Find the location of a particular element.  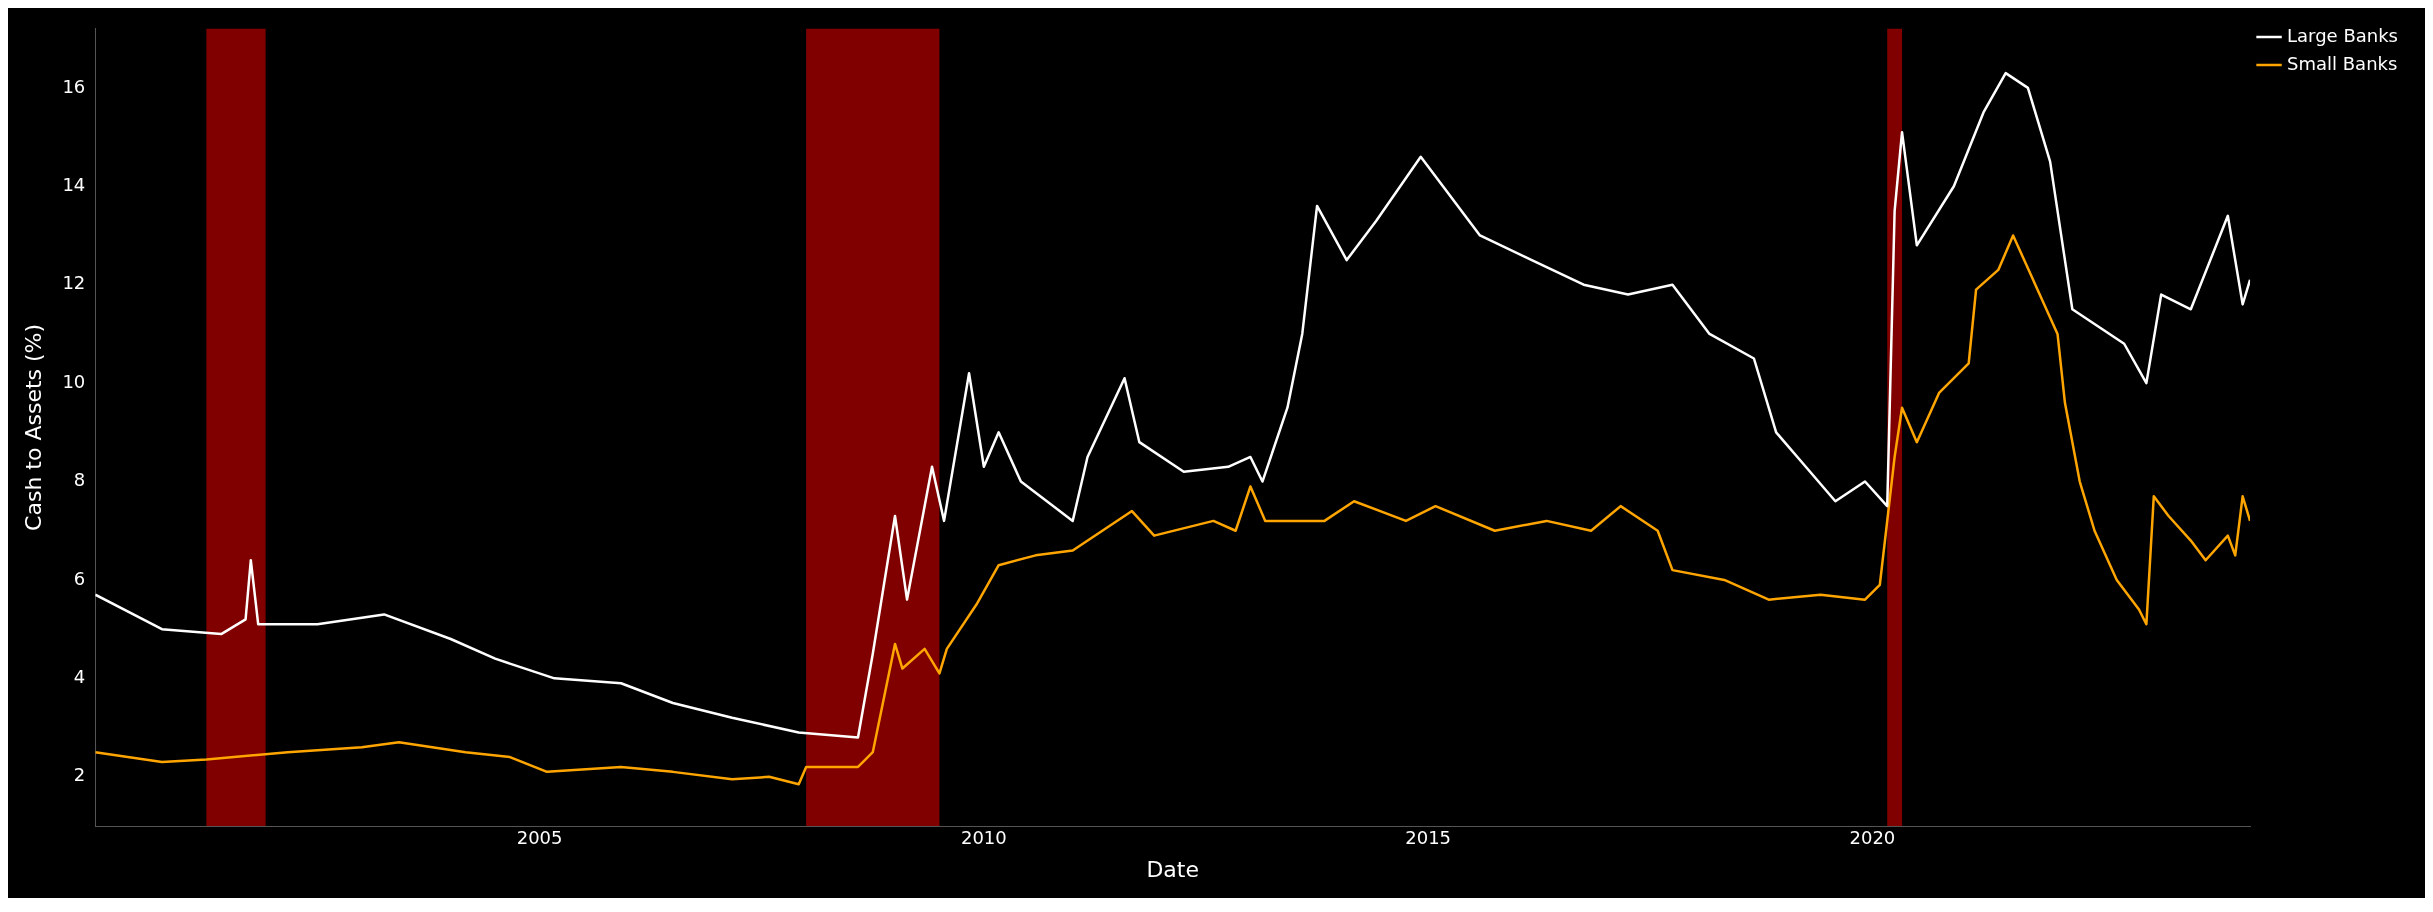

y-tick-label: 4 is located at coordinates (79, 677).